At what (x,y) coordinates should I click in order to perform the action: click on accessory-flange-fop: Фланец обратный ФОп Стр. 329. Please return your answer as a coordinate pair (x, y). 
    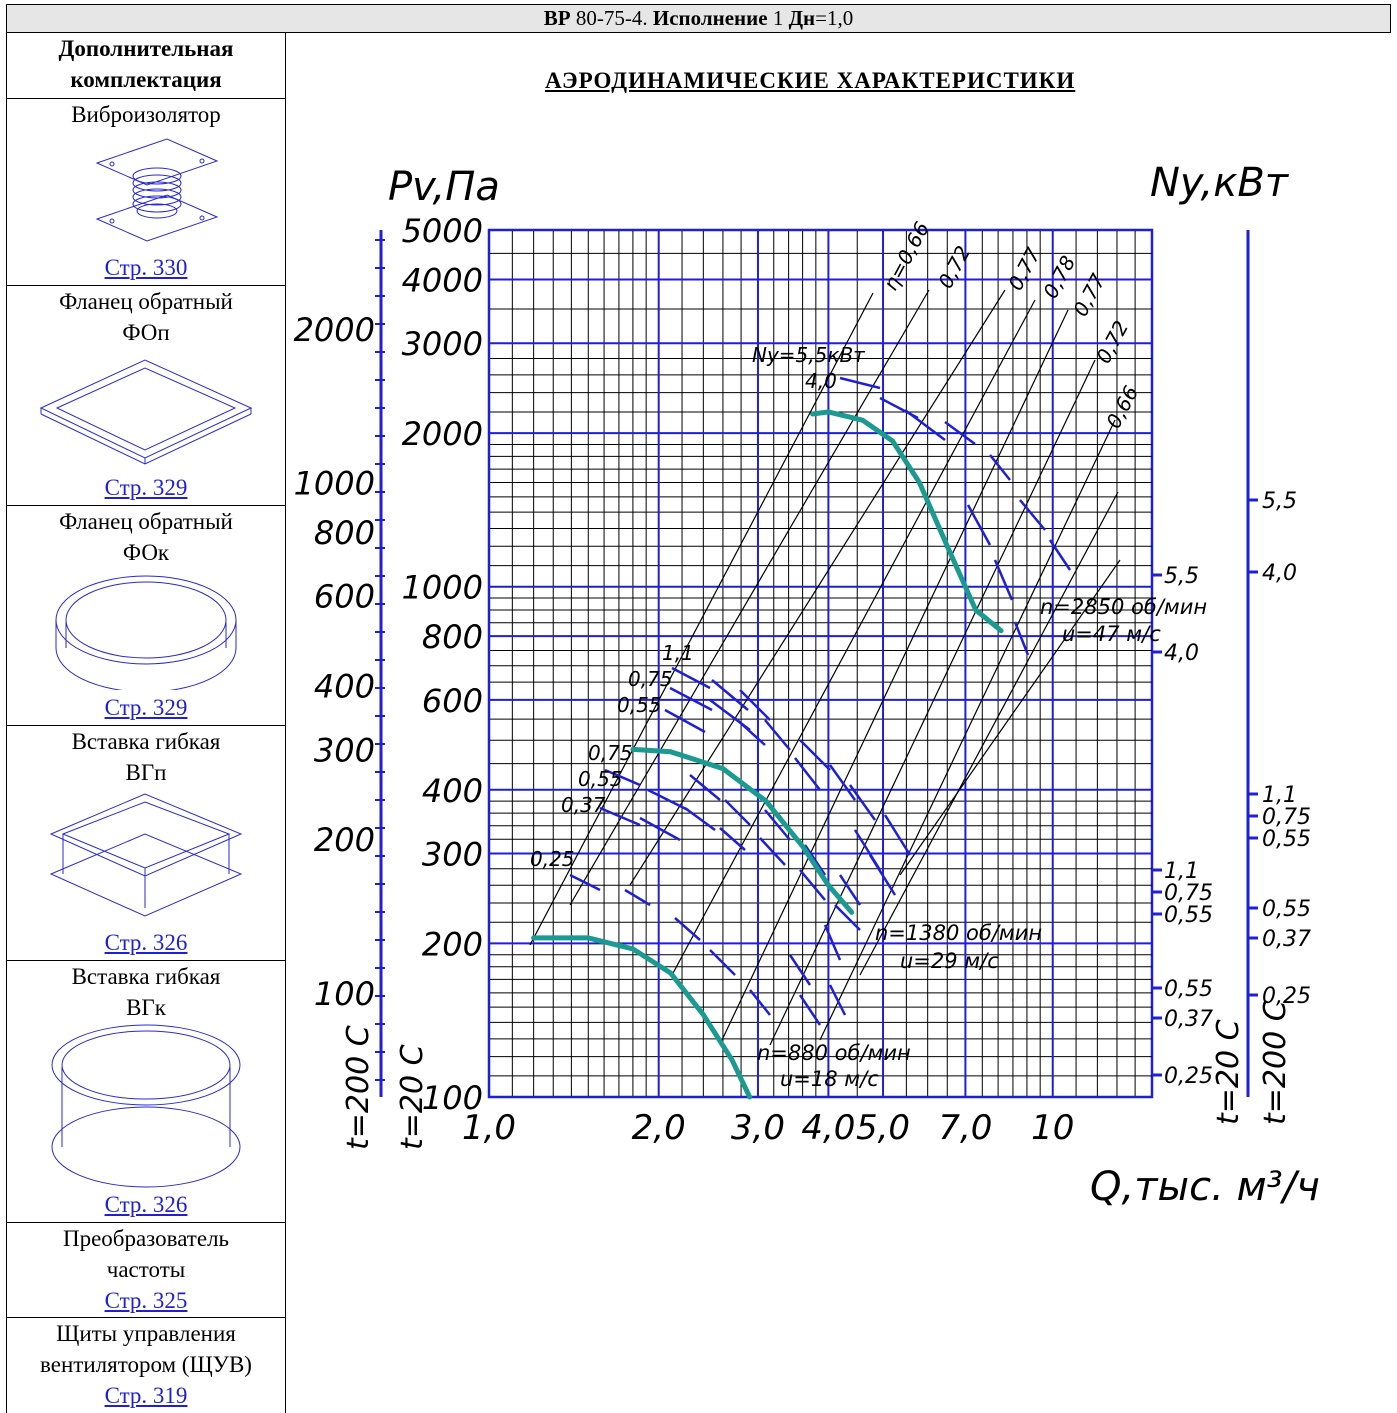
    Looking at the image, I should click on (146, 396).